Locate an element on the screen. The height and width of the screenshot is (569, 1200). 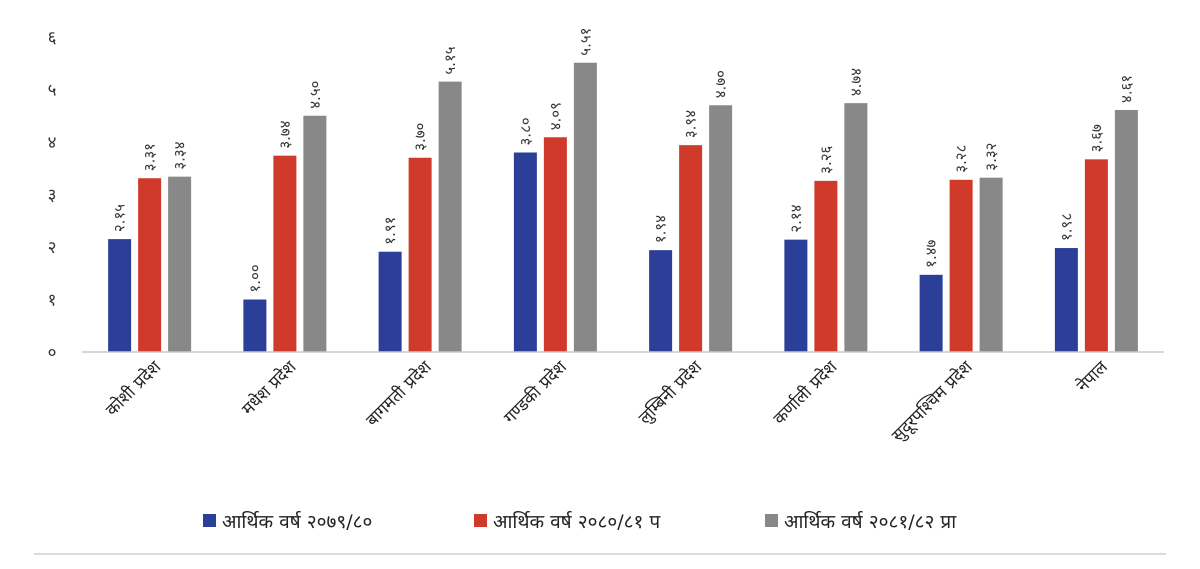
category-label: गण्डकी प्रदेश is located at coordinates (536, 392).